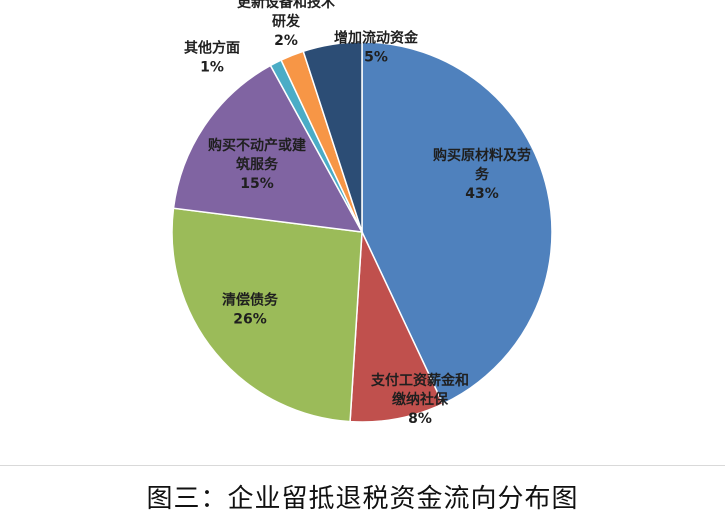 The height and width of the screenshot is (523, 725). What do you see at coordinates (482, 194) in the screenshot?
I see `slice-percent: 43%` at bounding box center [482, 194].